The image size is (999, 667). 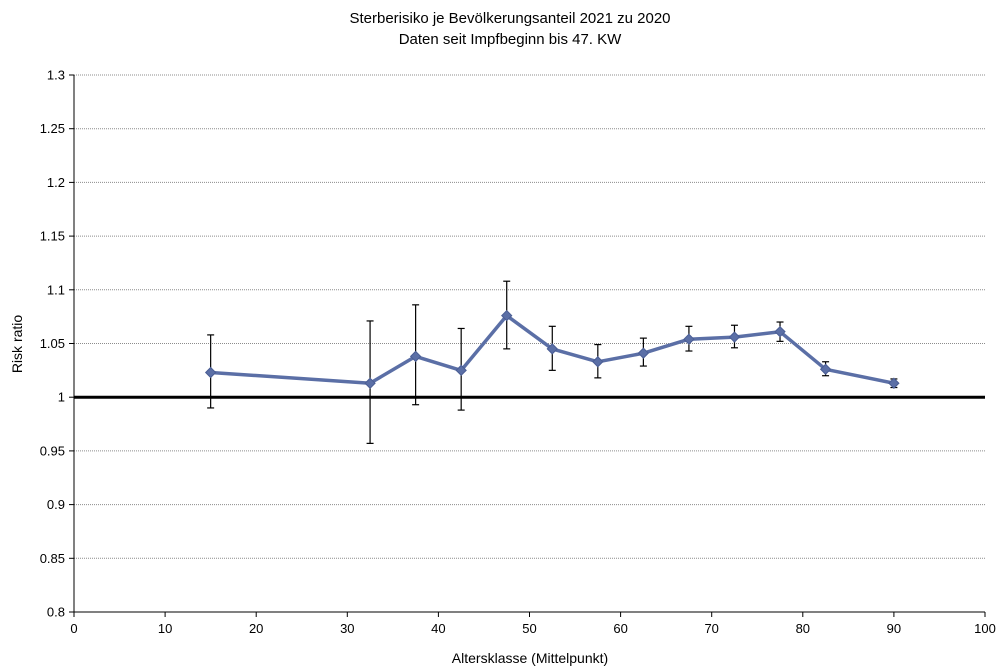 What do you see at coordinates (56, 75) in the screenshot?
I see `y-tick-label: 1.3` at bounding box center [56, 75].